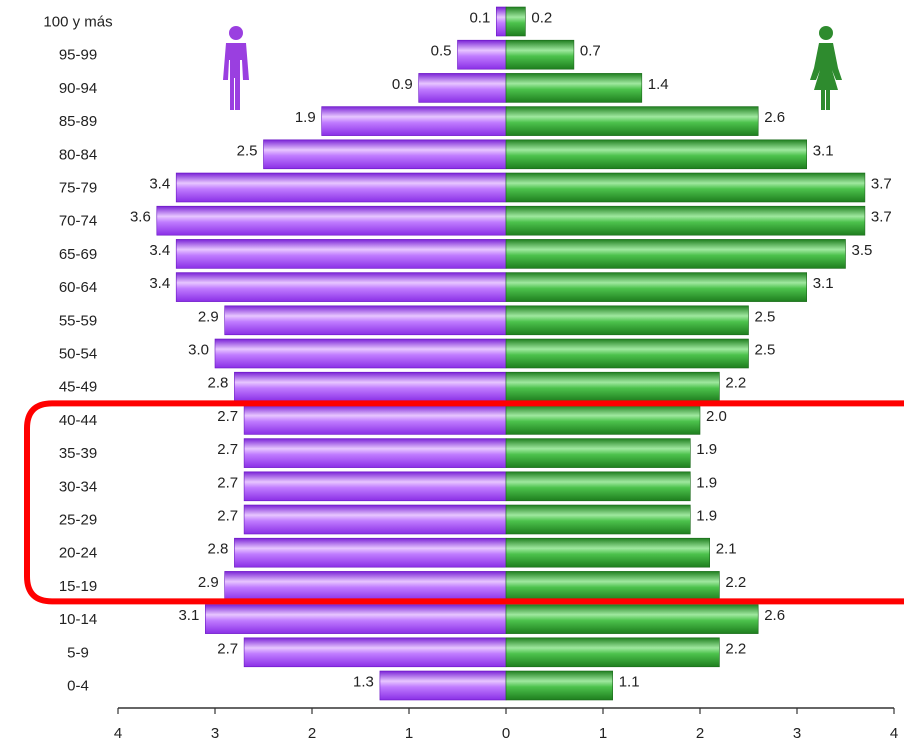 This screenshot has width=904, height=750. I want to click on age-group-label: 5-9, so click(78, 652).